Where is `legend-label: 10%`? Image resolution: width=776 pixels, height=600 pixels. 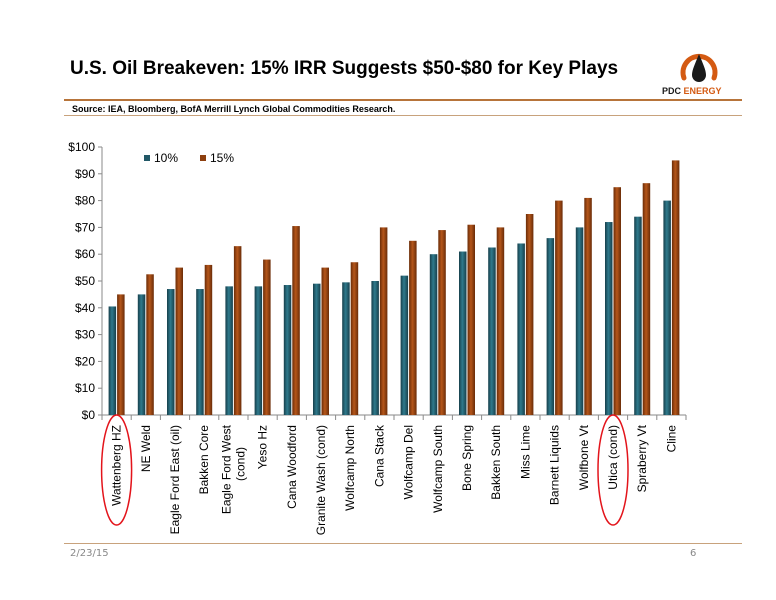
legend-label: 10% is located at coordinates (166, 158).